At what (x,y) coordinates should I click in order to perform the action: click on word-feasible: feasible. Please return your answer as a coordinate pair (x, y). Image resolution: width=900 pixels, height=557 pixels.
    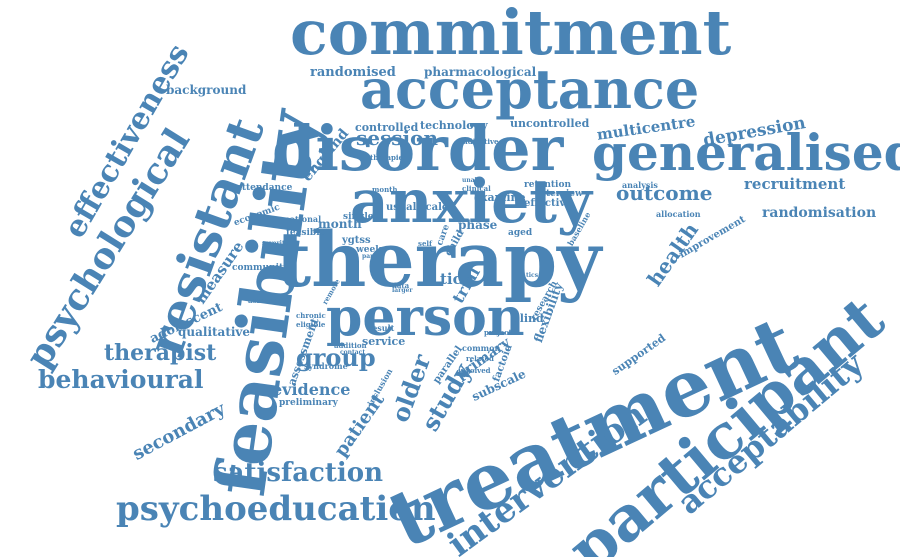
    Looking at the image, I should click on (306, 233).